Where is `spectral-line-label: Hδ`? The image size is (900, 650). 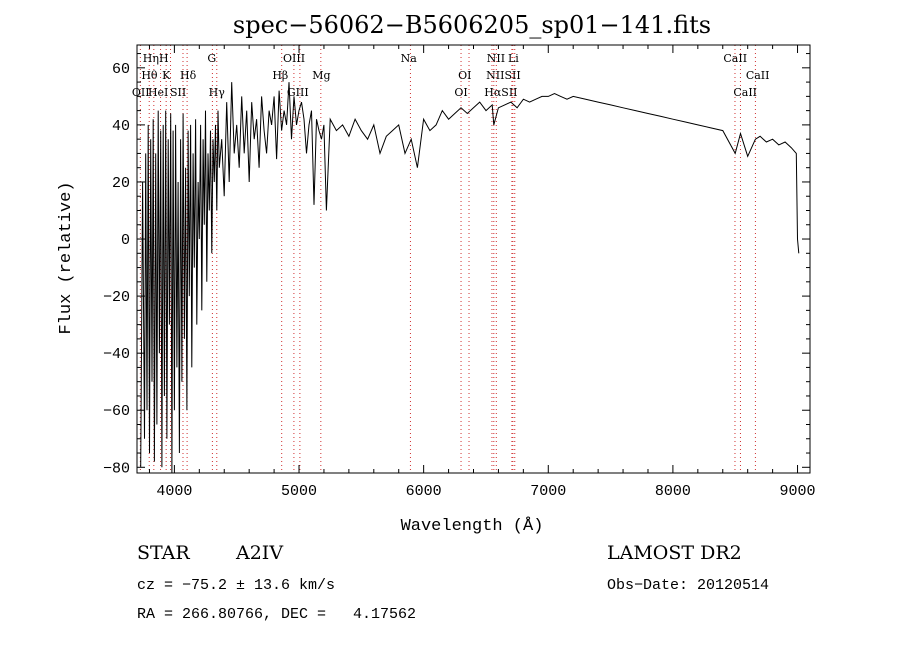
spectral-line-label: Hδ is located at coordinates (188, 75).